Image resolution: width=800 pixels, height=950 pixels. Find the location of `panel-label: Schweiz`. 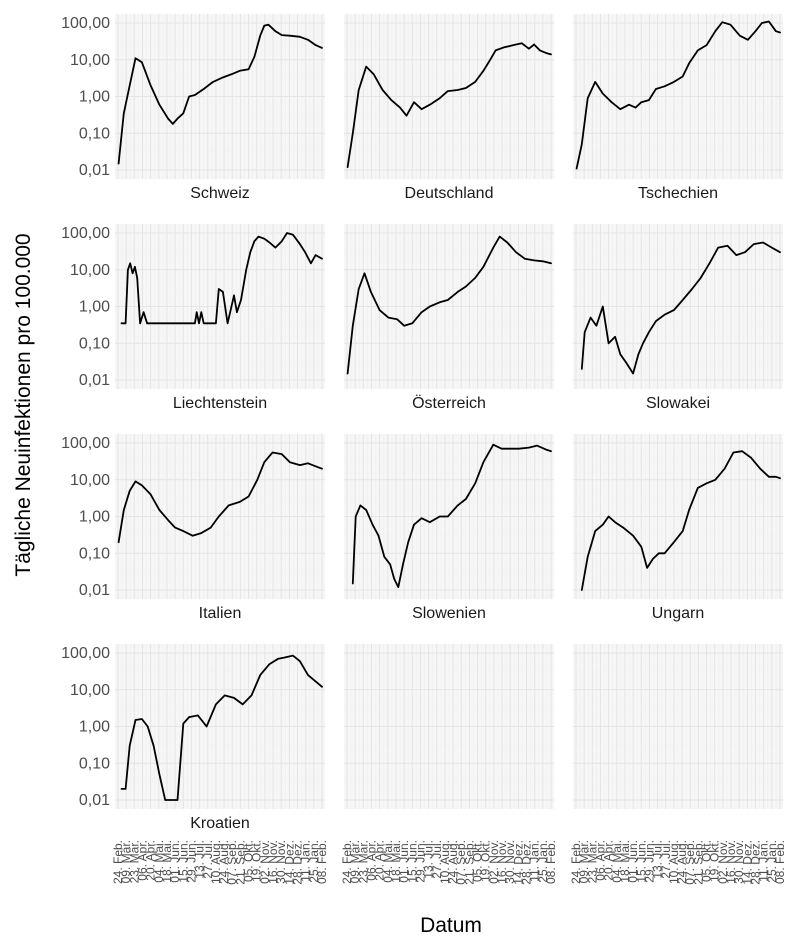

panel-label: Schweiz is located at coordinates (220, 193).